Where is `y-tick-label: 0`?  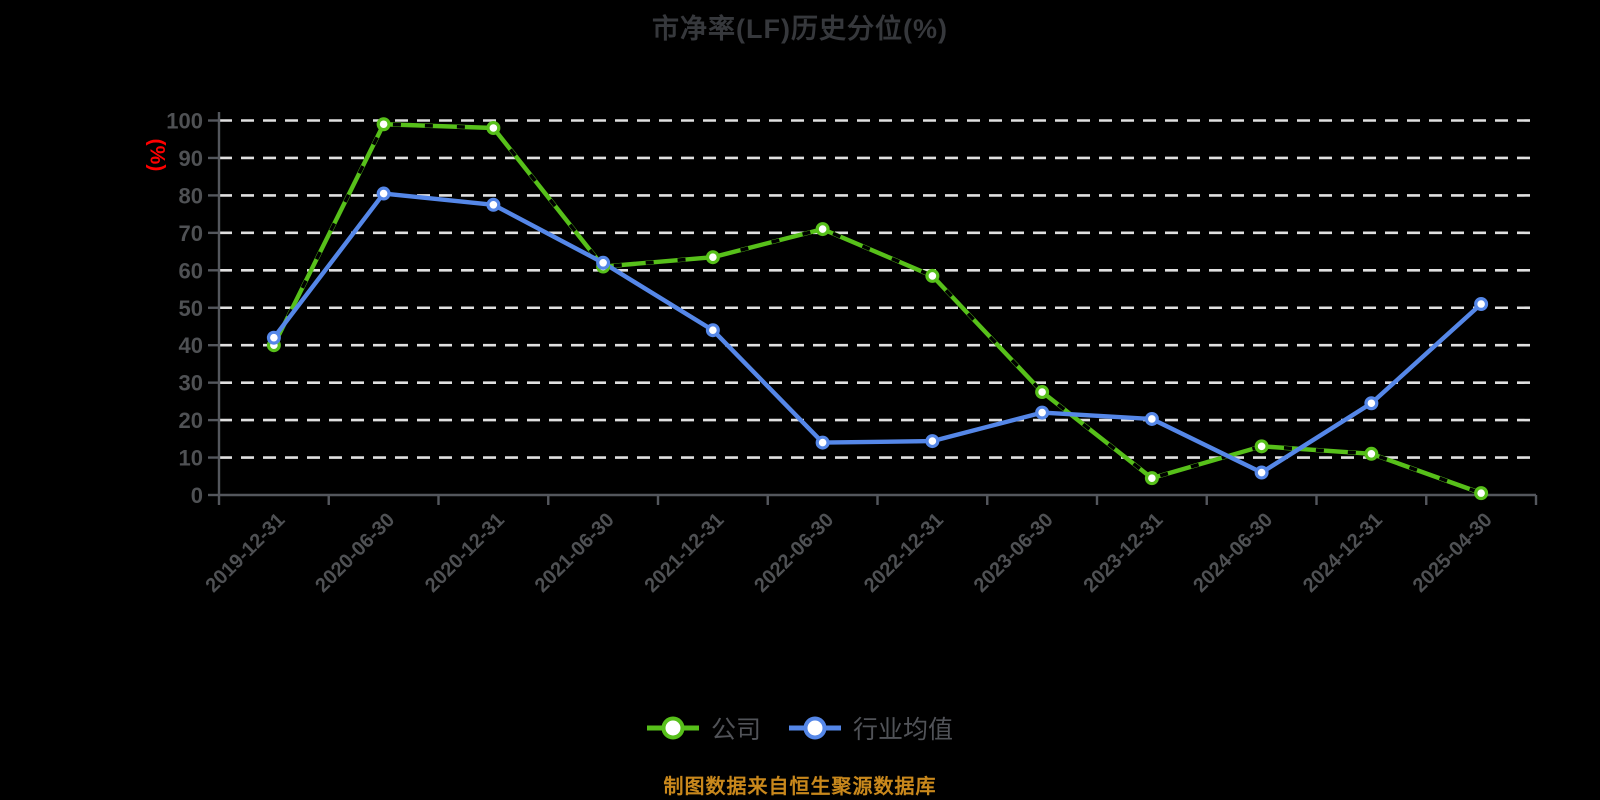 y-tick-label: 0 is located at coordinates (197, 495).